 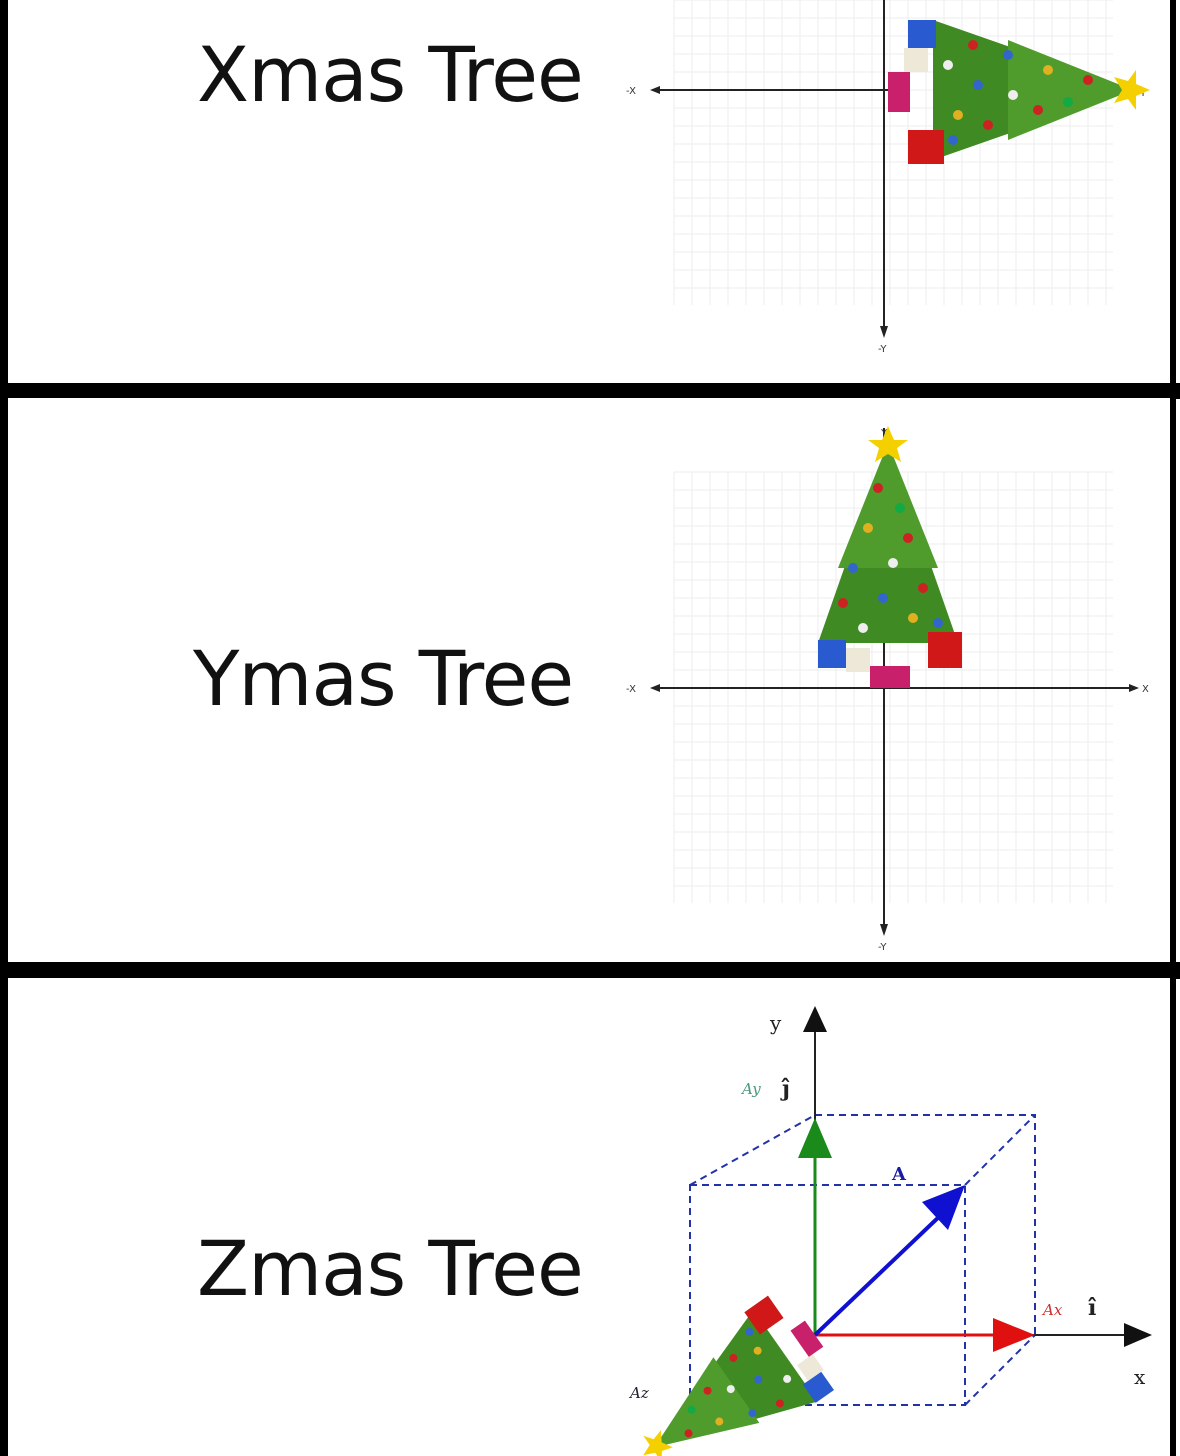 What do you see at coordinates (750, 1089) in the screenshot?
I see `label-ay: Ay` at bounding box center [750, 1089].